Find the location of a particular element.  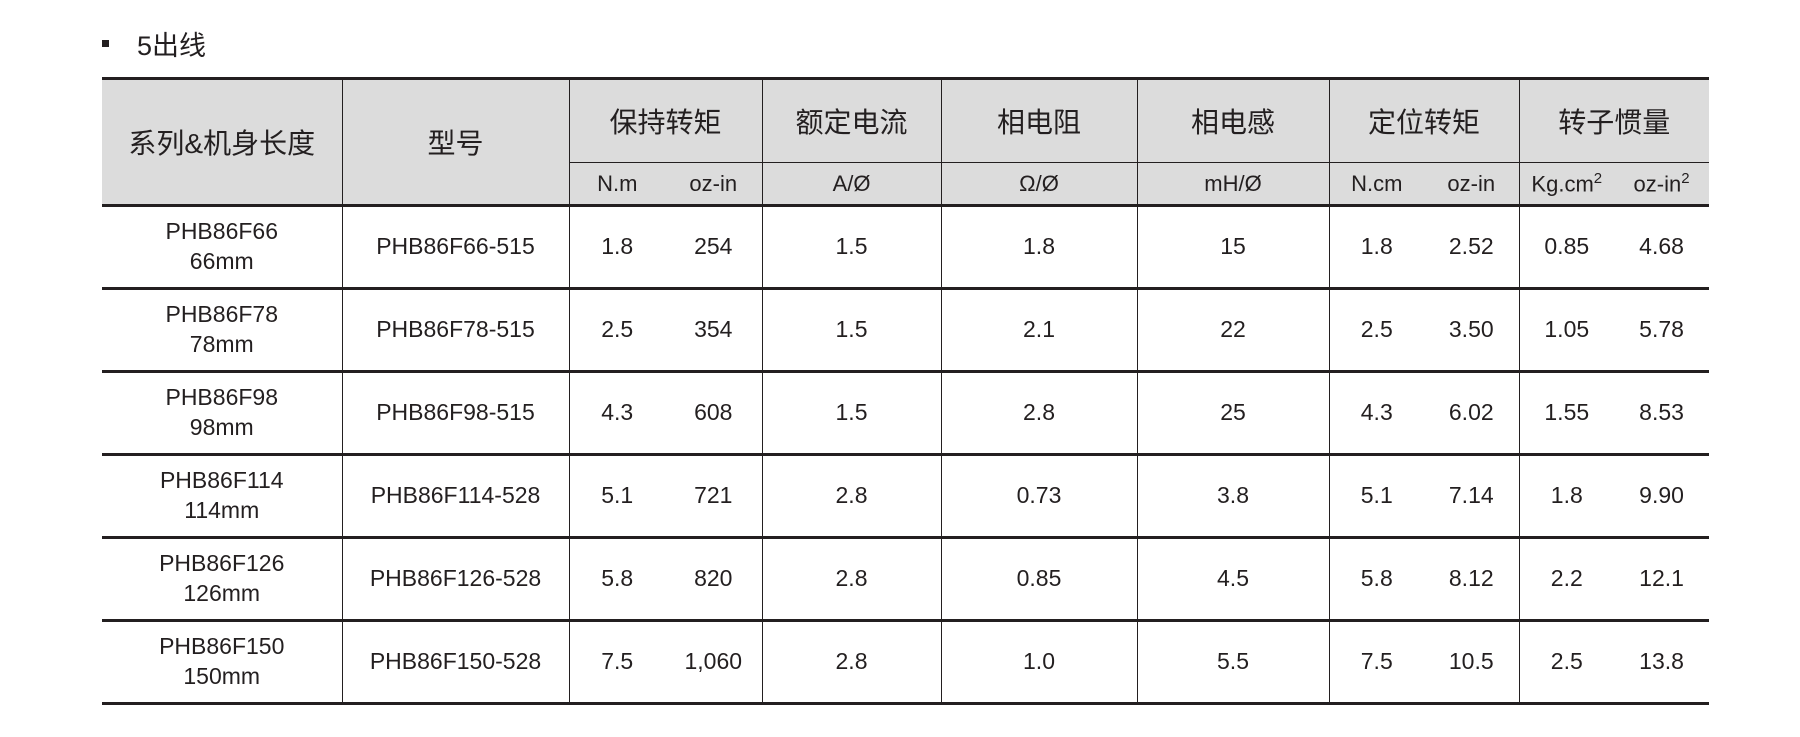

cell-model: PHB86F98-515 is located at coordinates (455, 413).